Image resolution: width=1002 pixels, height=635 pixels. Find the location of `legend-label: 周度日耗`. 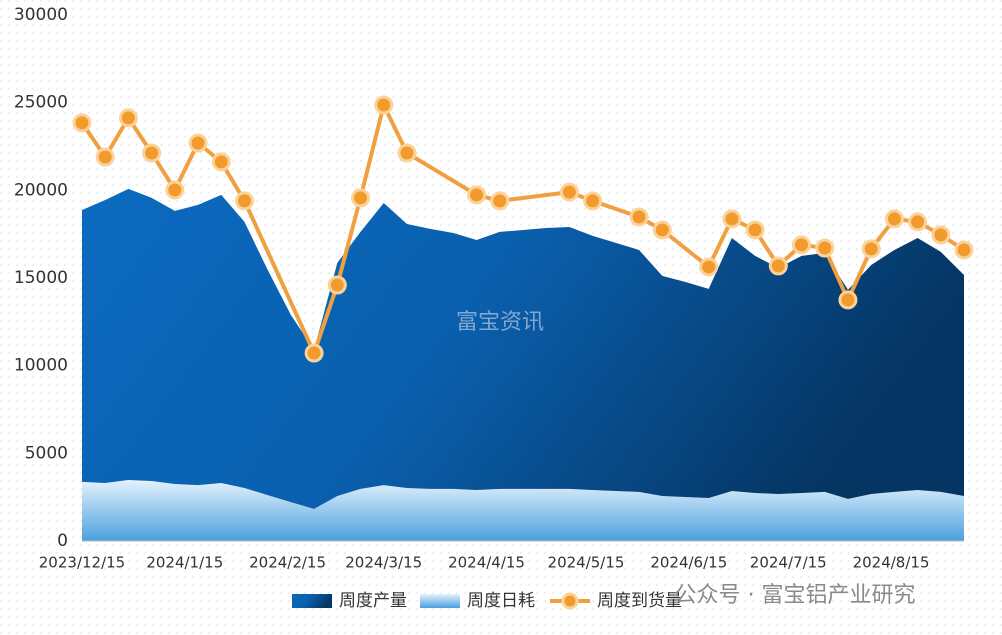

legend-label: 周度日耗 is located at coordinates (501, 601).